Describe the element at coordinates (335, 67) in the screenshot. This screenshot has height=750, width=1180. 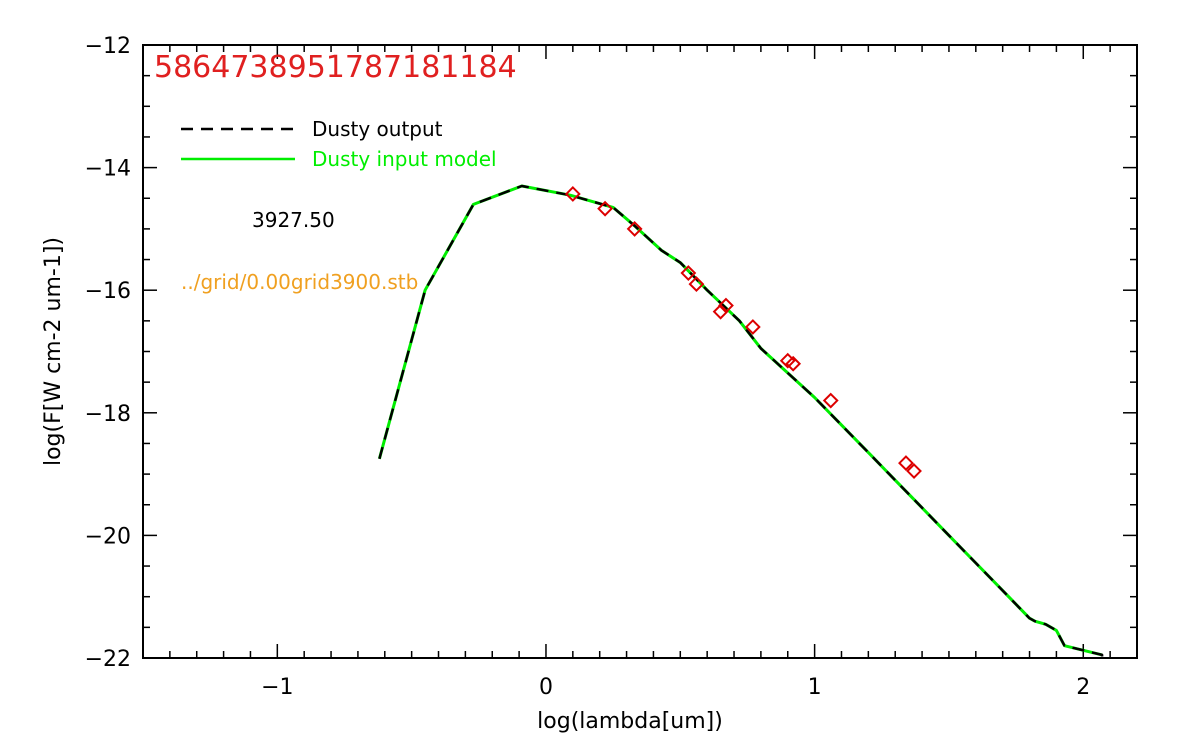
I see `chart-title: 5864738951787181184` at that location.